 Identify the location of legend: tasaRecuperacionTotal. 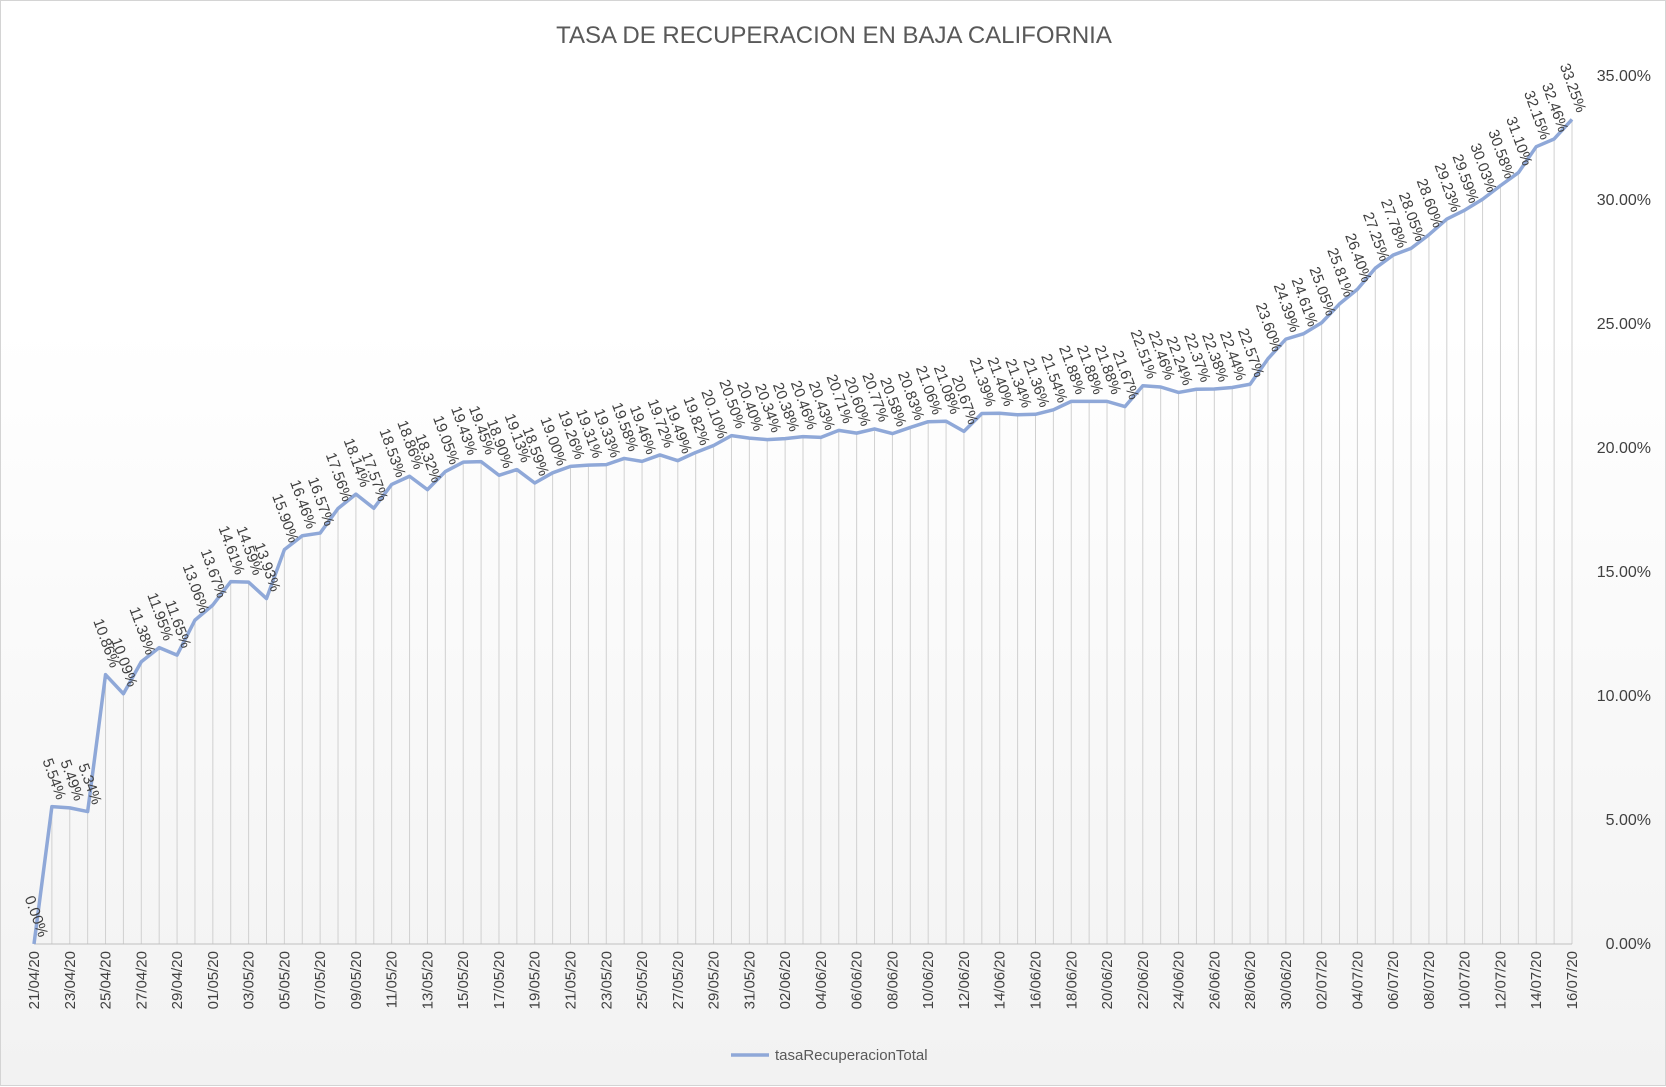
(829, 1055).